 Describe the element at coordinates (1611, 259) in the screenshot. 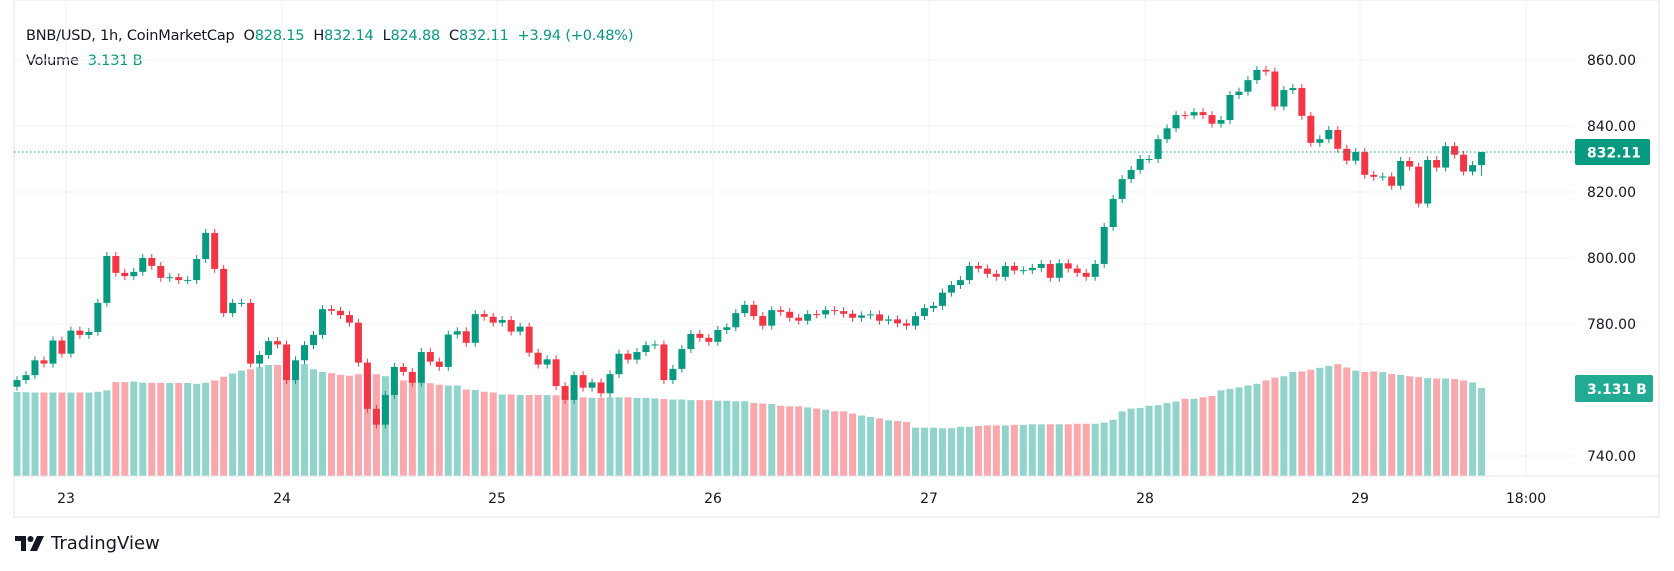

I see `price-axis: 860.00 840.00 820.00 800.00 780.00 740.00` at that location.